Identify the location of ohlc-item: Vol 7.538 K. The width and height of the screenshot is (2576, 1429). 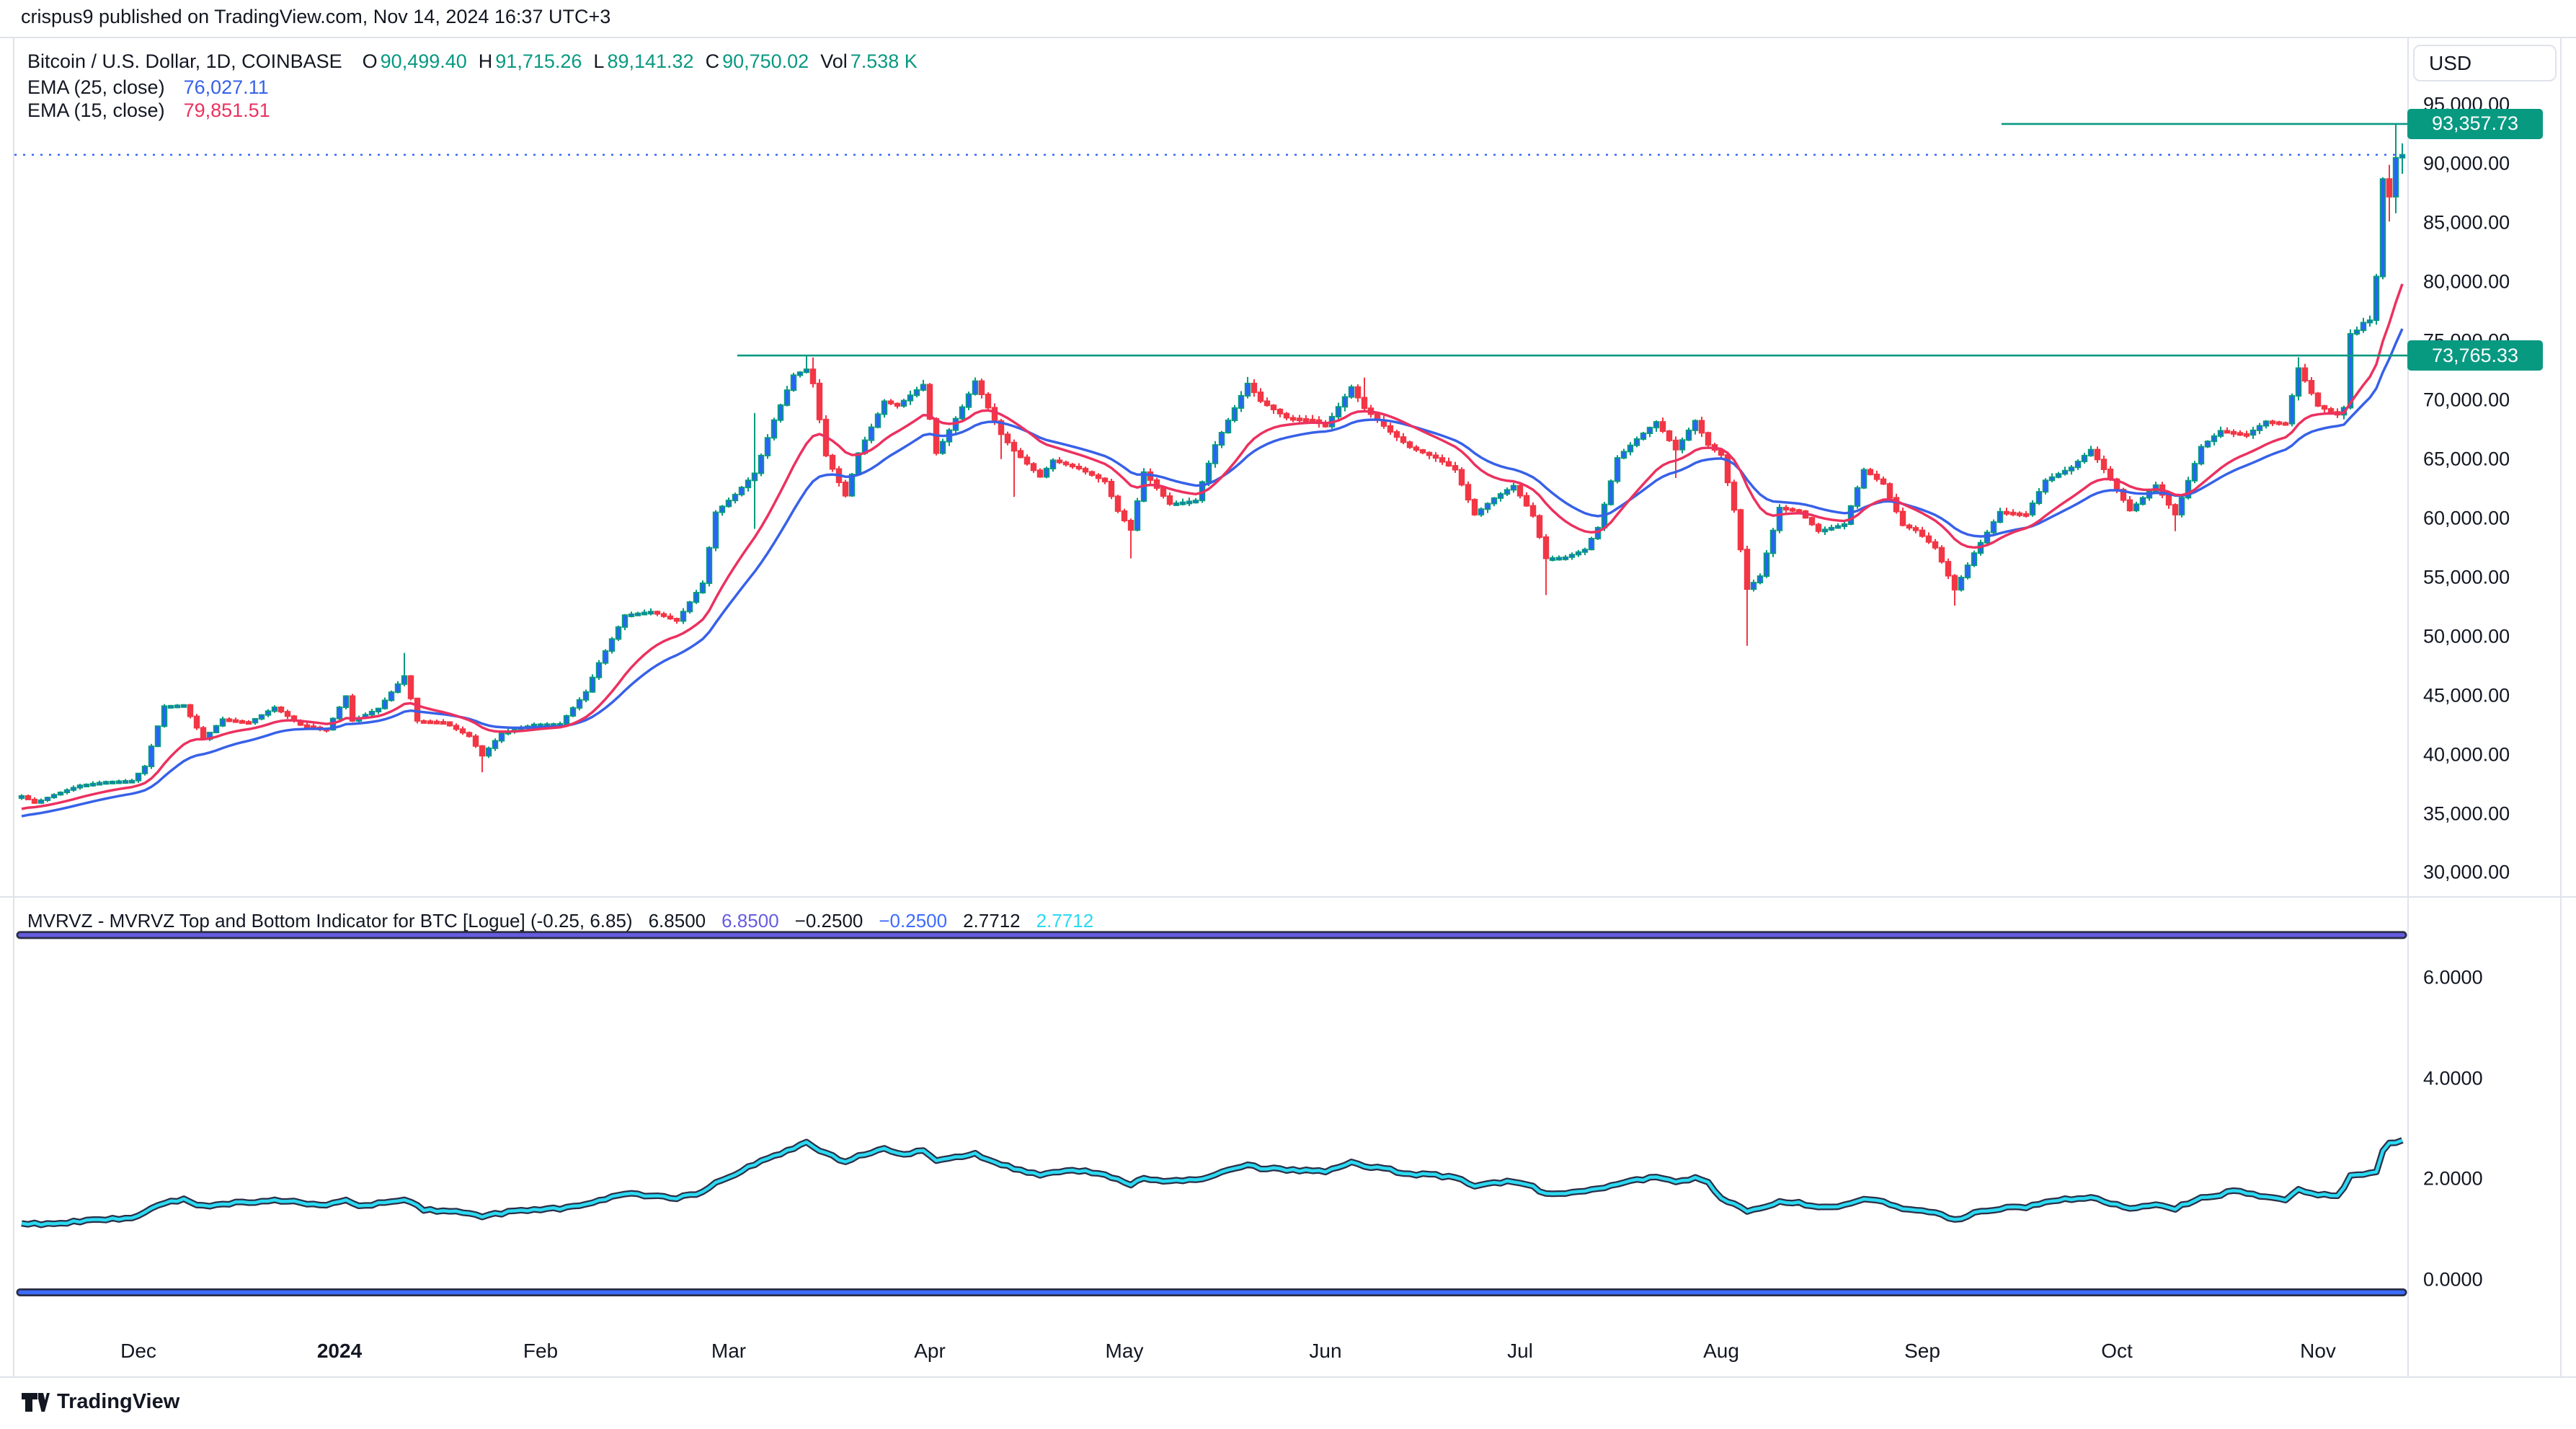
(869, 61).